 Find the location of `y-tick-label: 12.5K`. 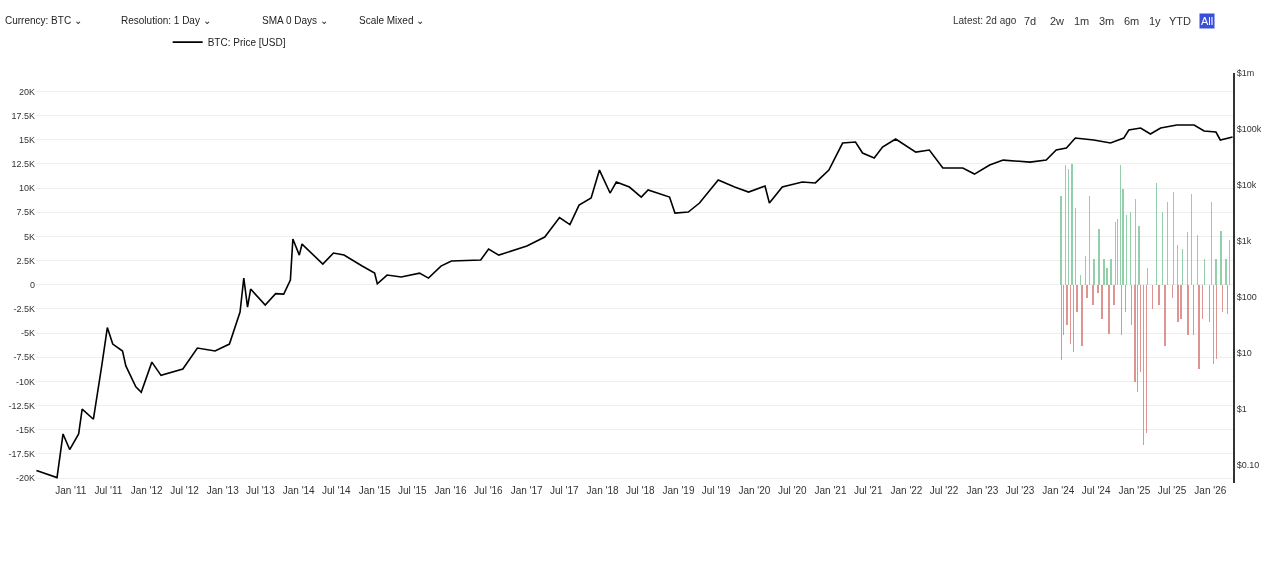

y-tick-label: 12.5K is located at coordinates (23, 164).